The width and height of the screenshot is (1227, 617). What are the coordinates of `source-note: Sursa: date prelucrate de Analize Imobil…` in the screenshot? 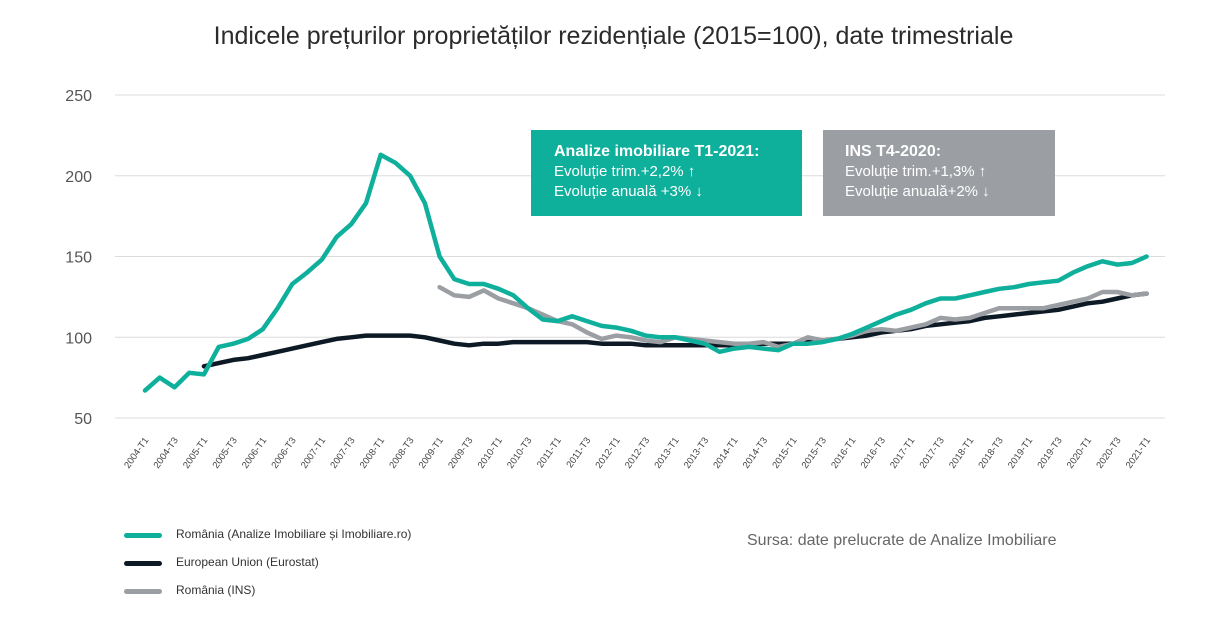 It's located at (902, 540).